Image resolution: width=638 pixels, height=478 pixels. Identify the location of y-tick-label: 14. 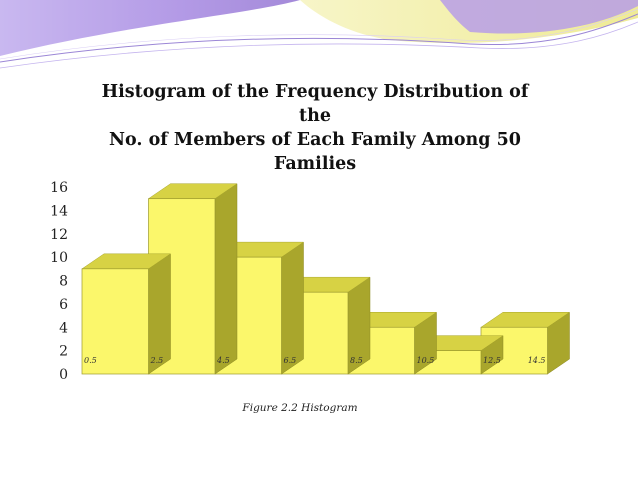
(59, 211).